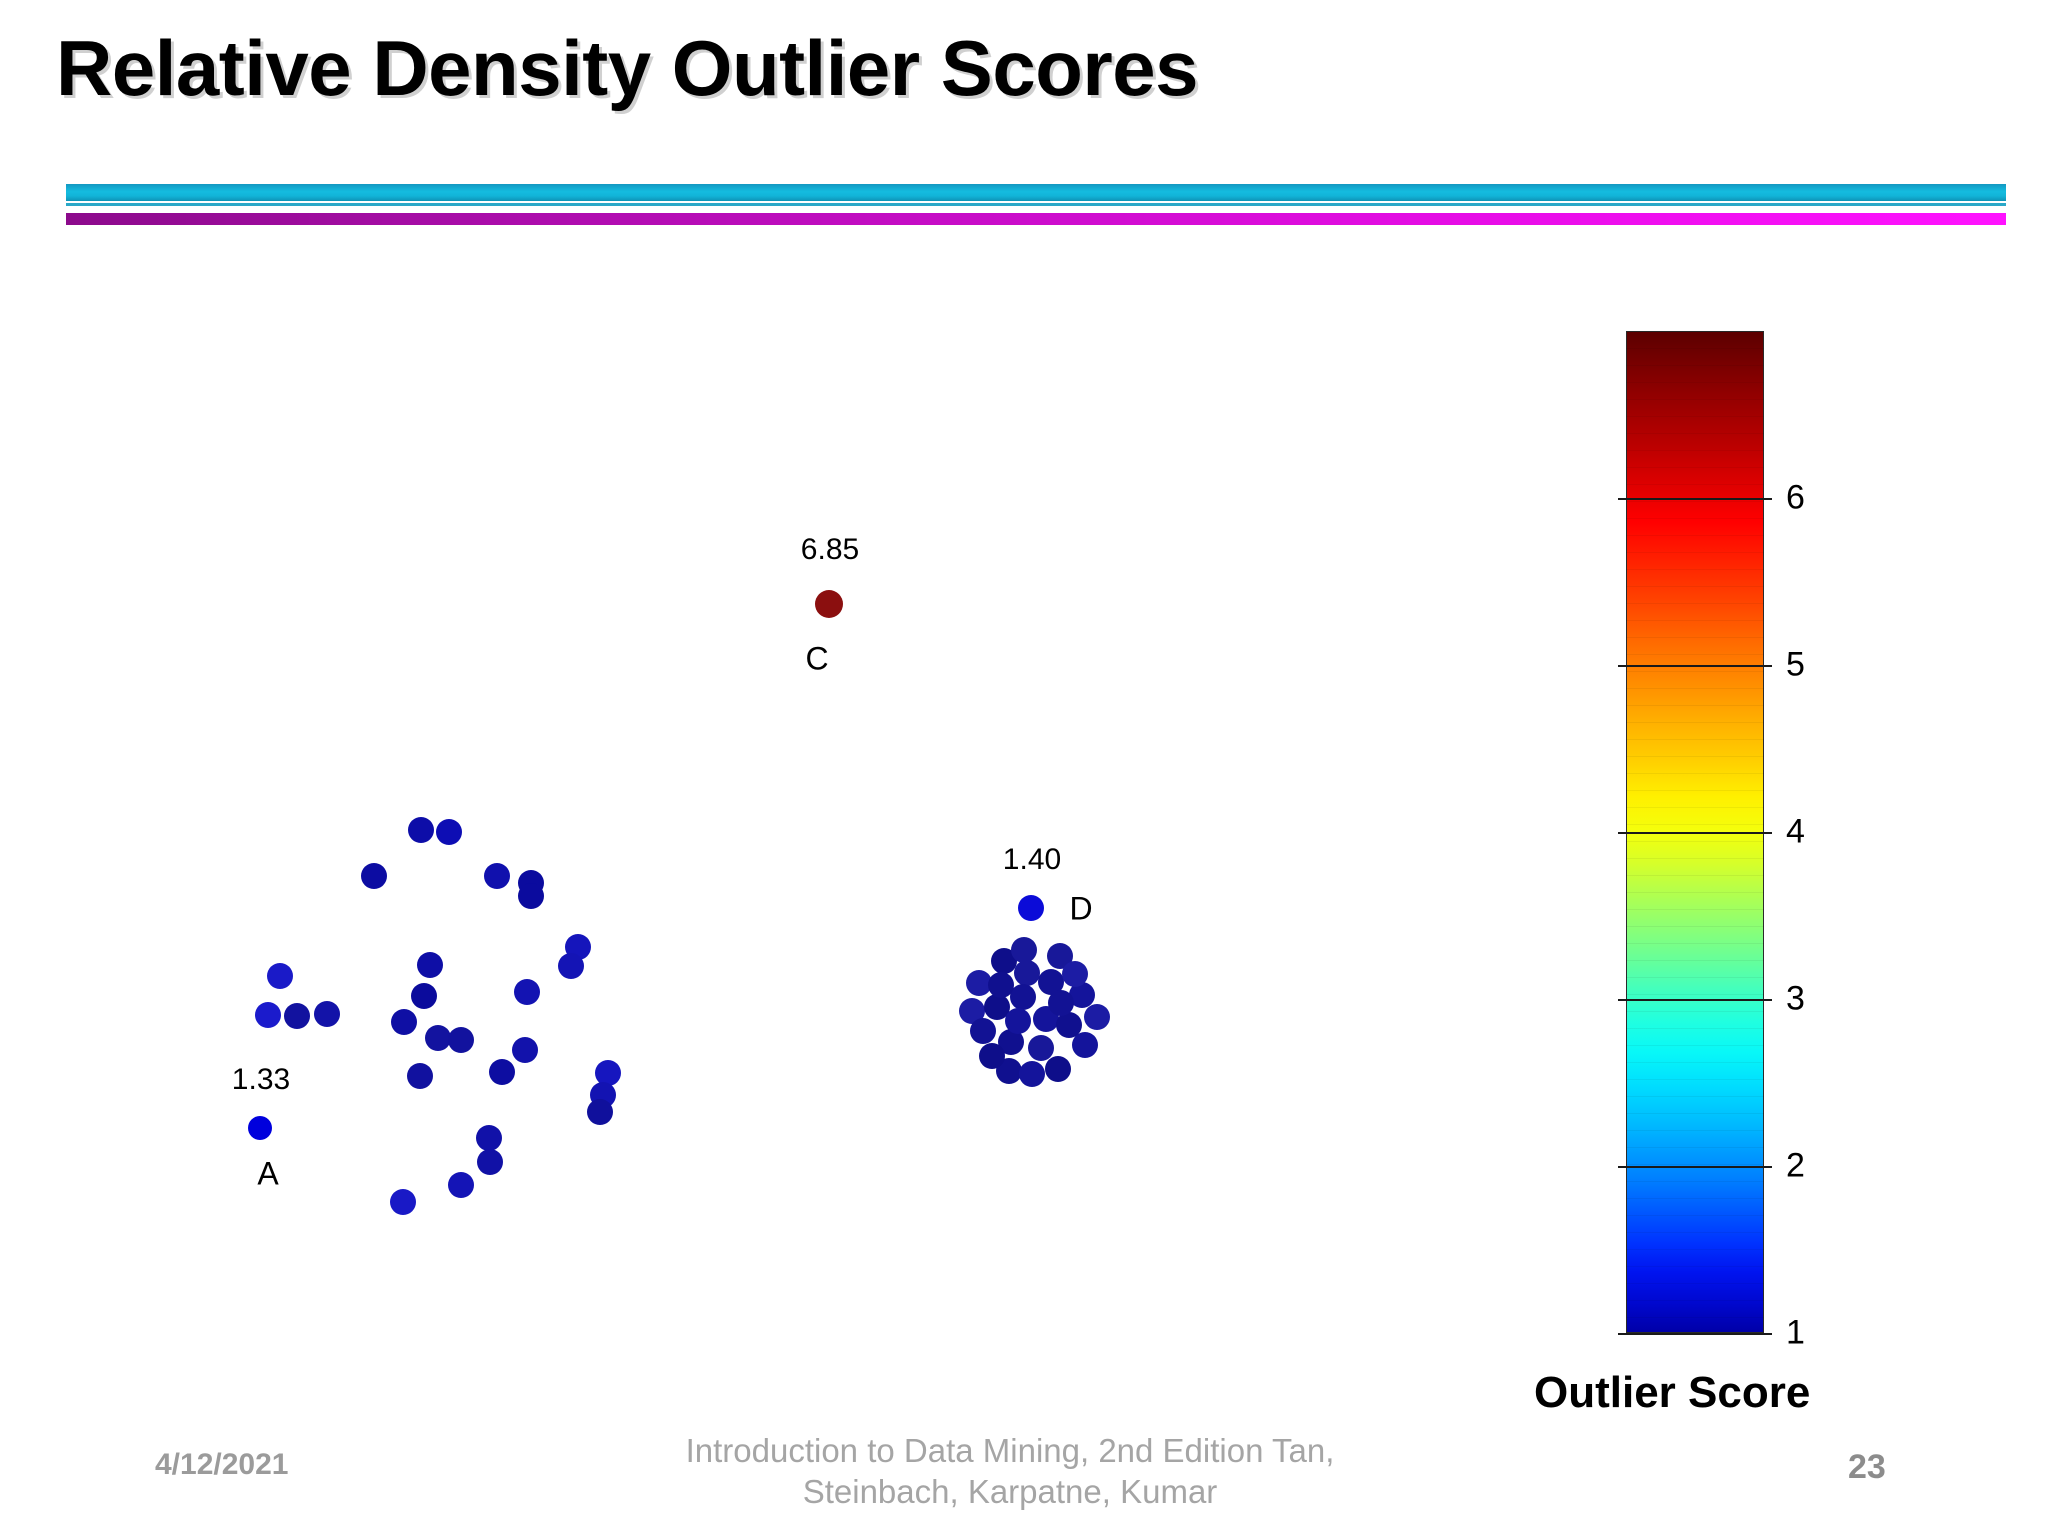  I want to click on data-point-a-name-label: A, so click(268, 1173).